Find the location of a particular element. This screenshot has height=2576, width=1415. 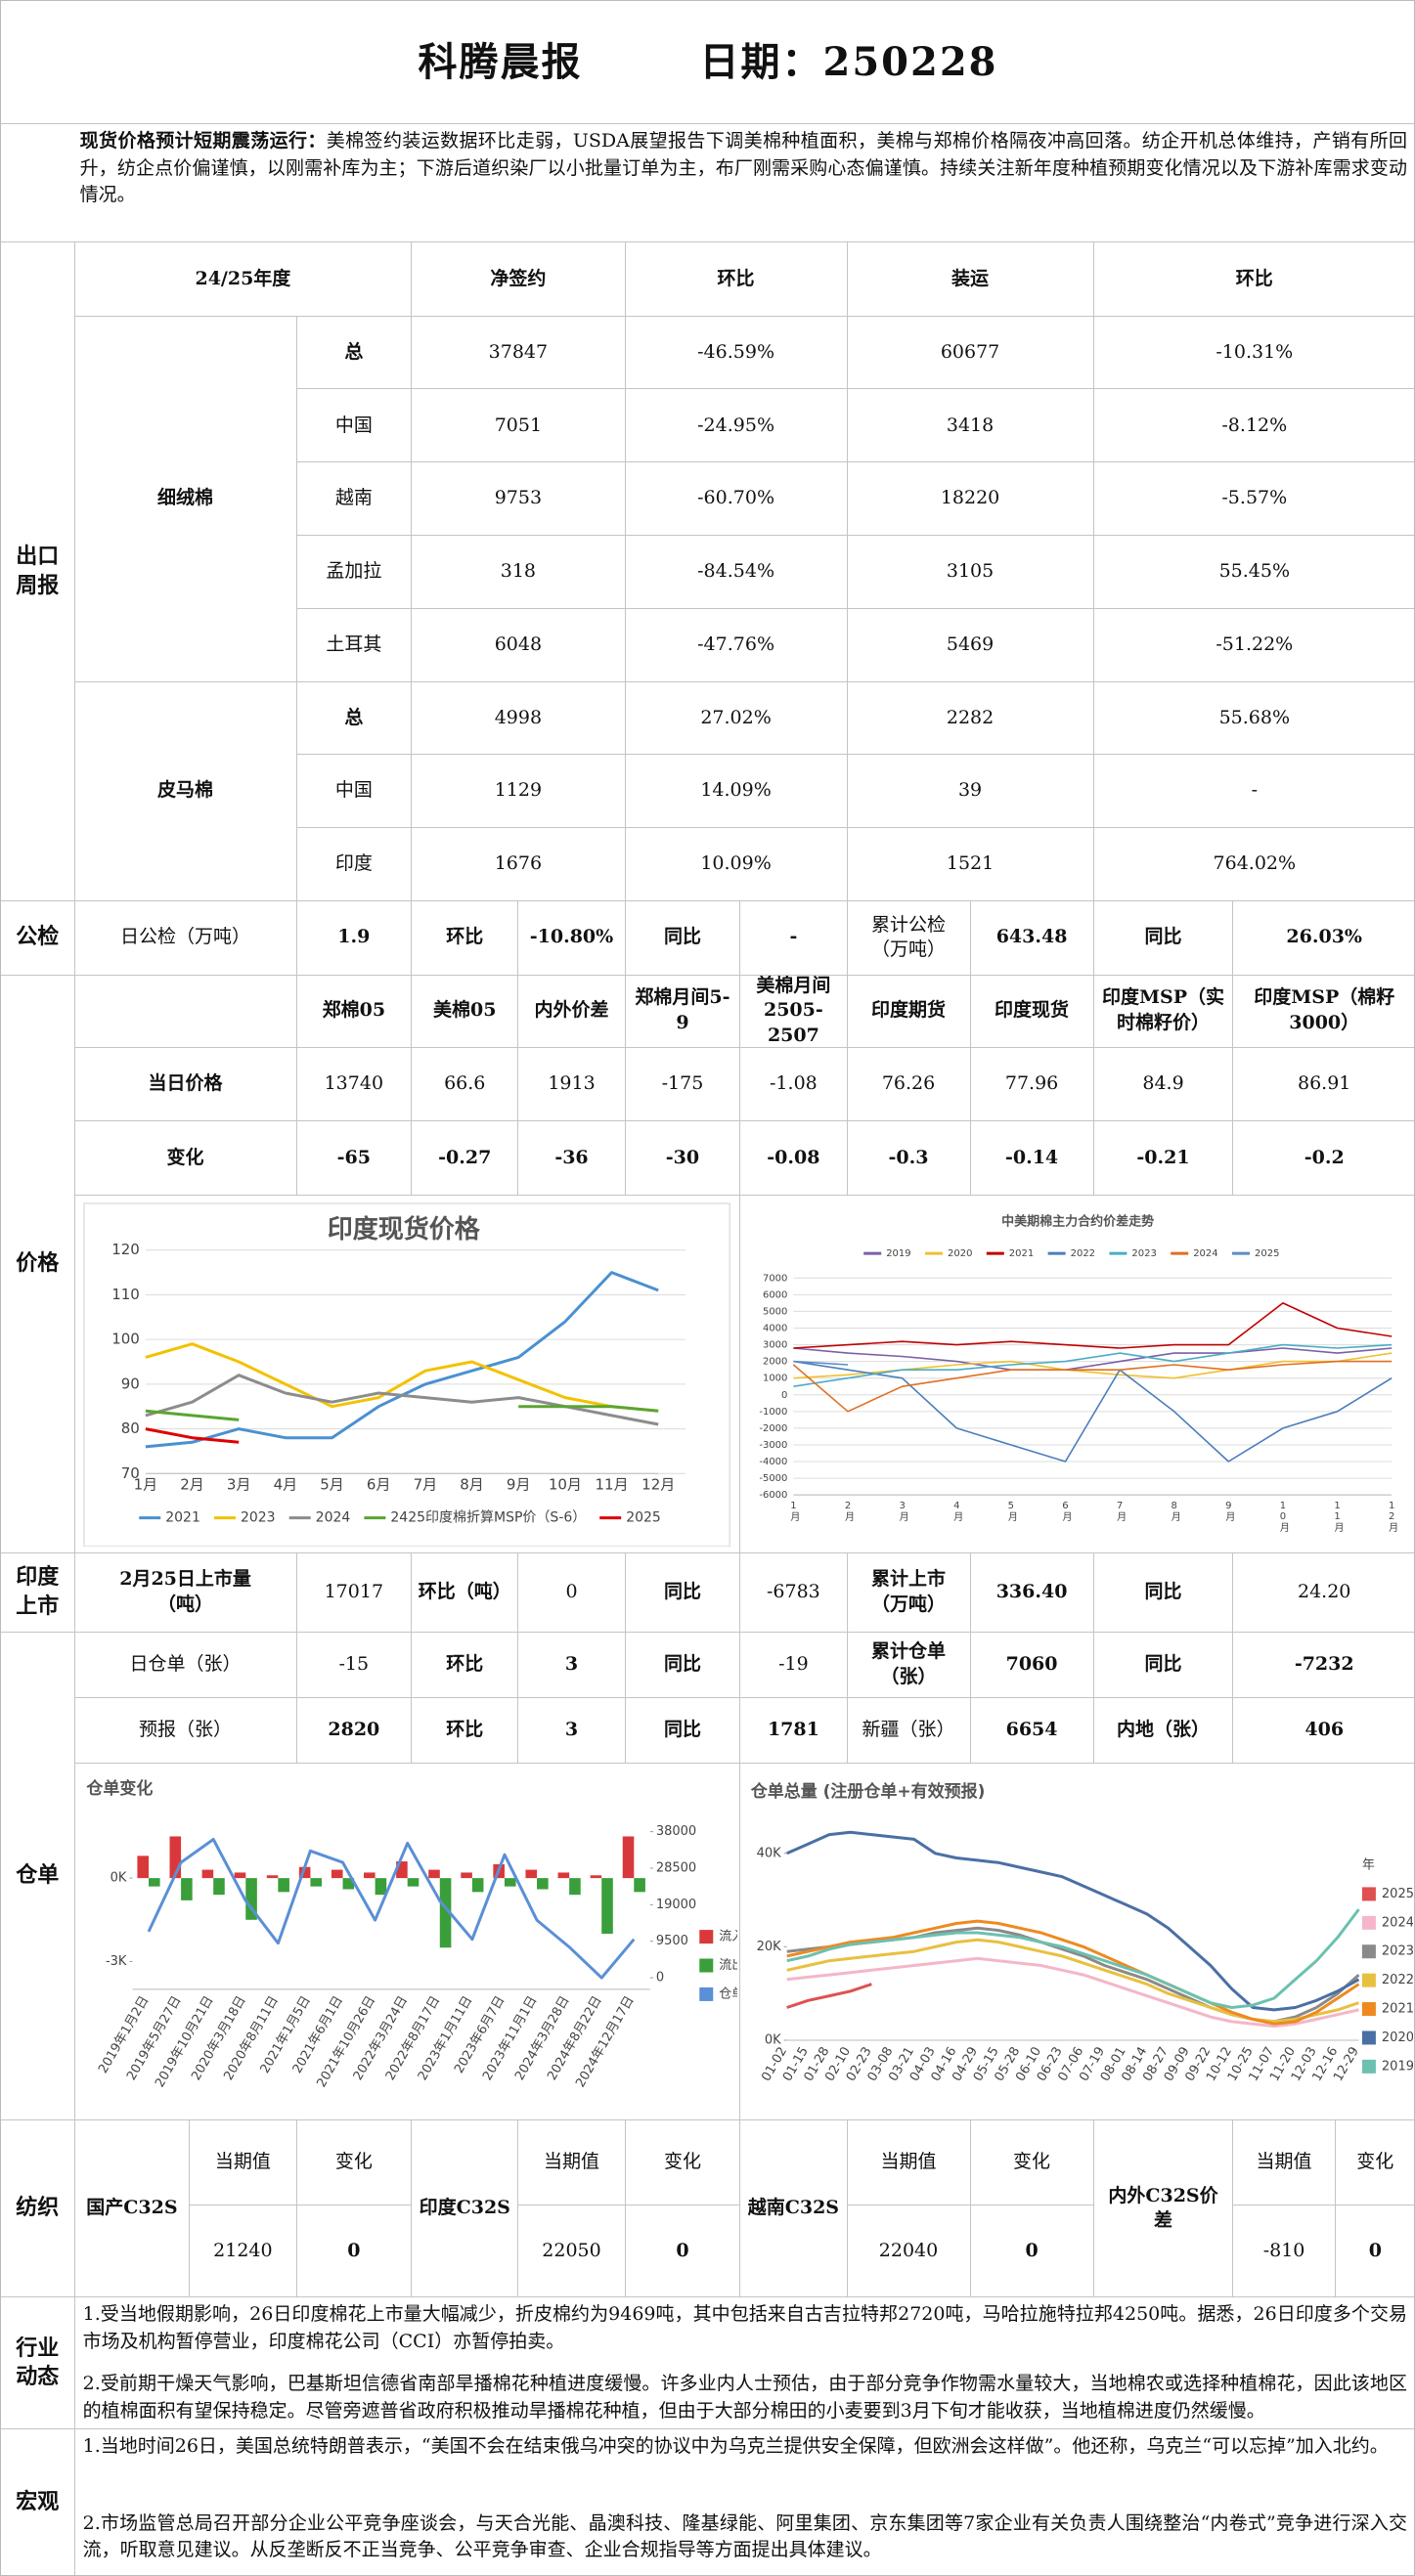

y-tick-label: -4000 is located at coordinates (773, 1462).